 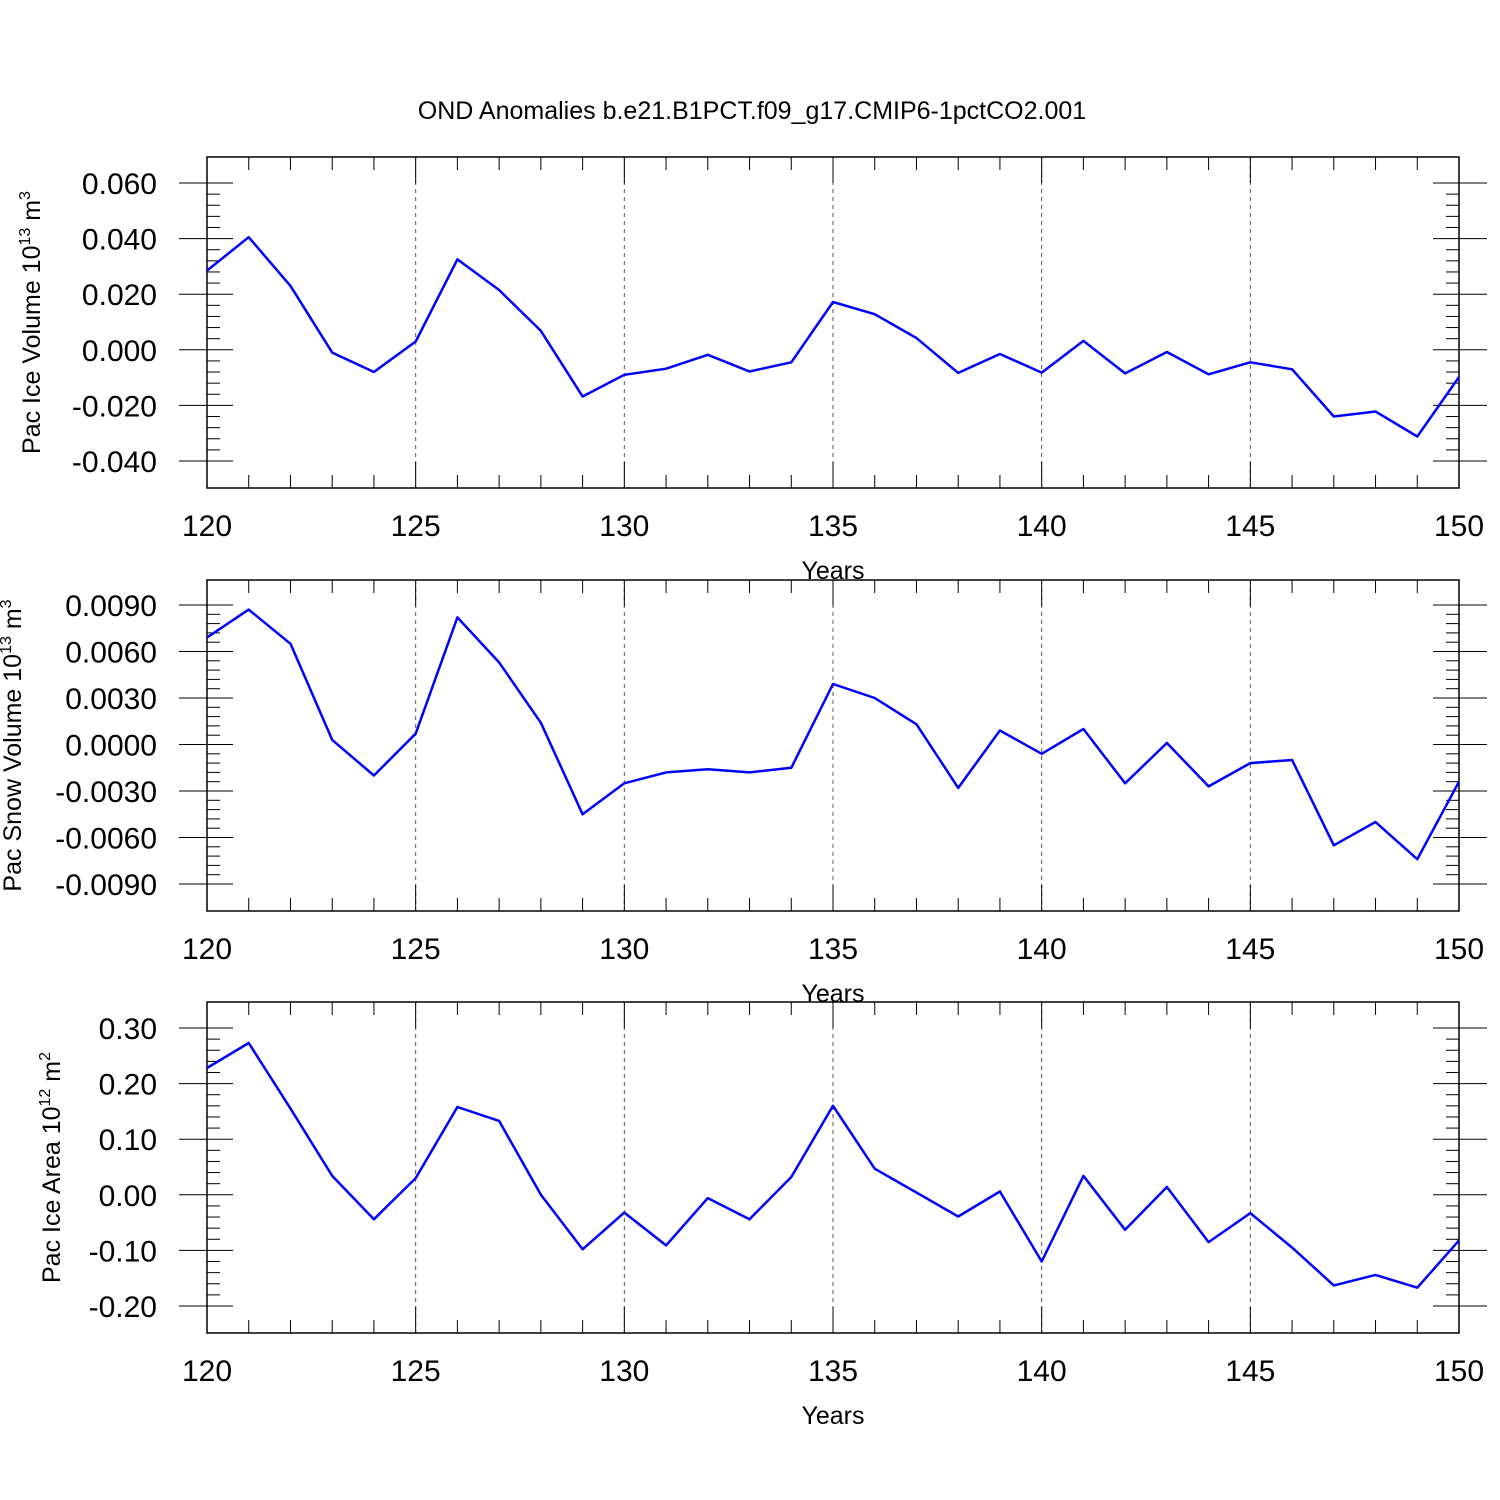 I want to click on series-line-pac-ice-area, so click(x=833, y=1165).